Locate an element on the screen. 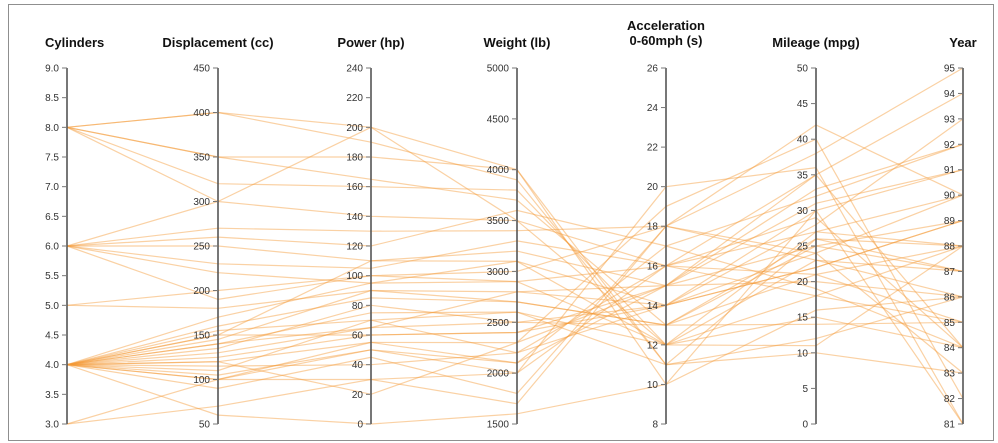 The image size is (998, 443). tick-label: 90 is located at coordinates (950, 196).